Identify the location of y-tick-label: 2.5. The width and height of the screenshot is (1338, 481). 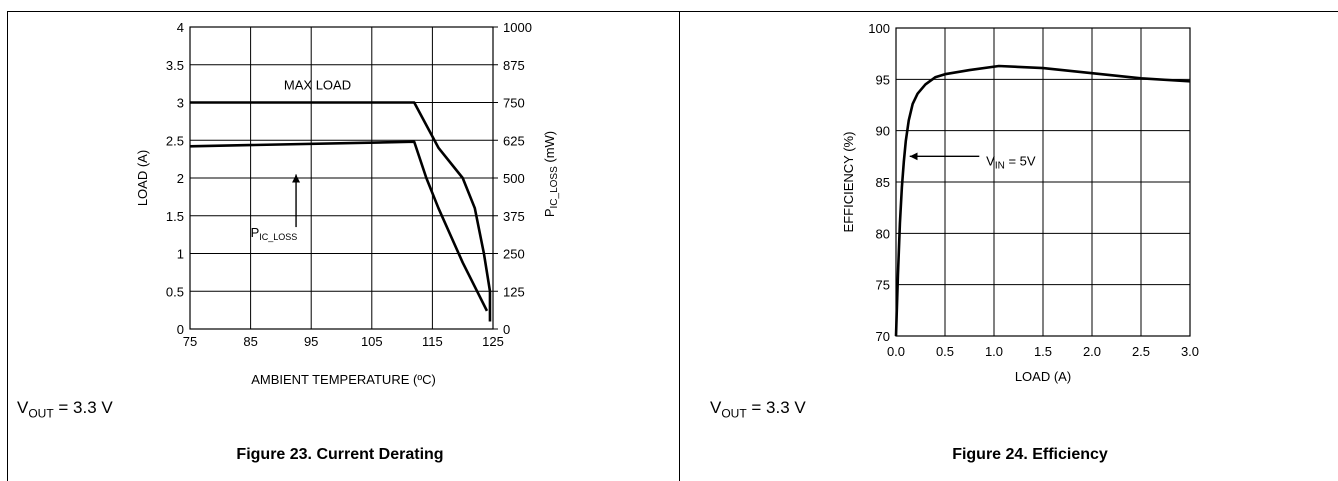
(175, 140).